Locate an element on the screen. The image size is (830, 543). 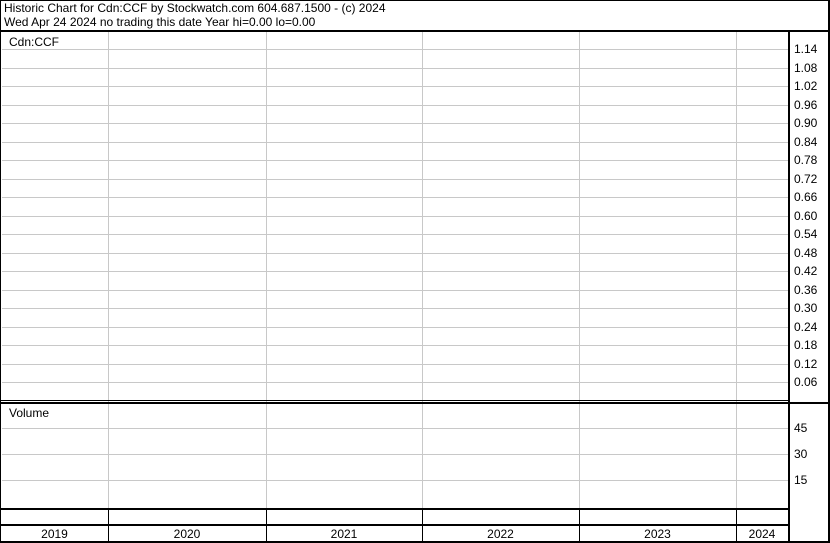
outer-border-top is located at coordinates (415, 0).